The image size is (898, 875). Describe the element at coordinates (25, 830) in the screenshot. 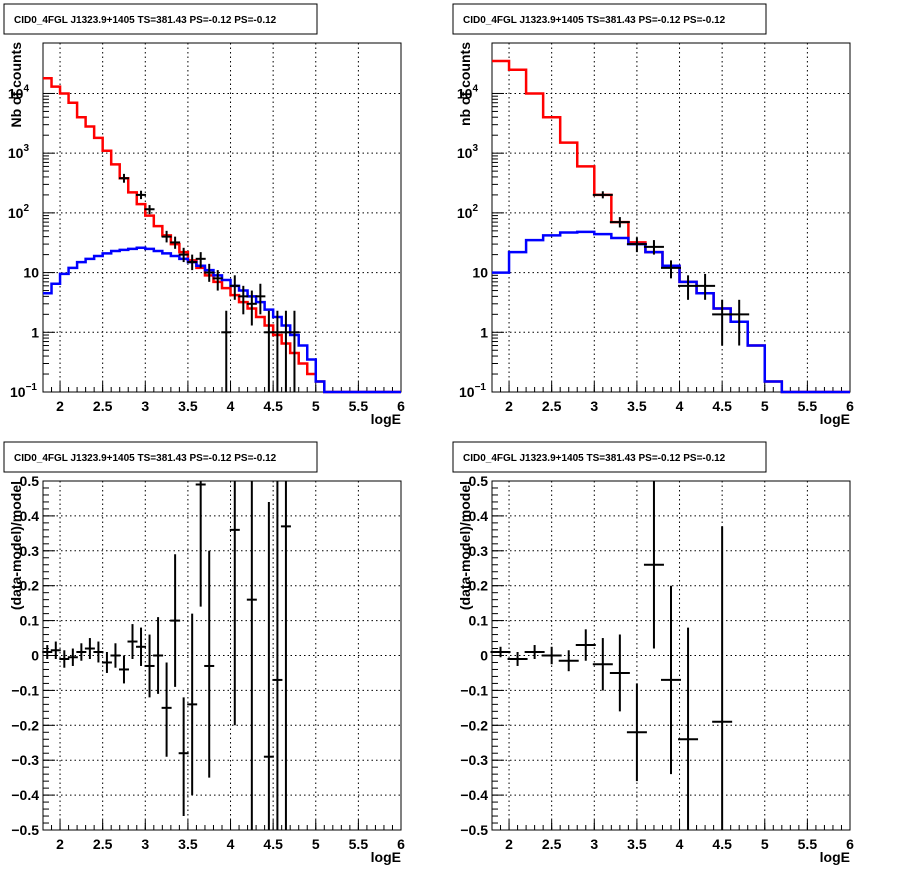

I see `y-tick-label: −0.5` at that location.